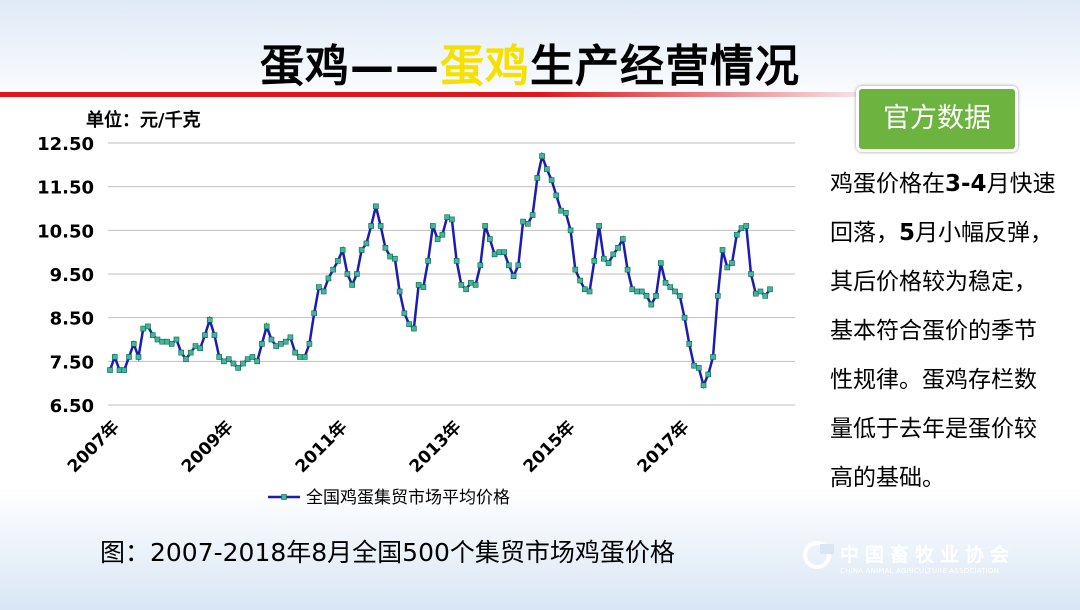  I want to click on badge: 官方数据, so click(937, 119).